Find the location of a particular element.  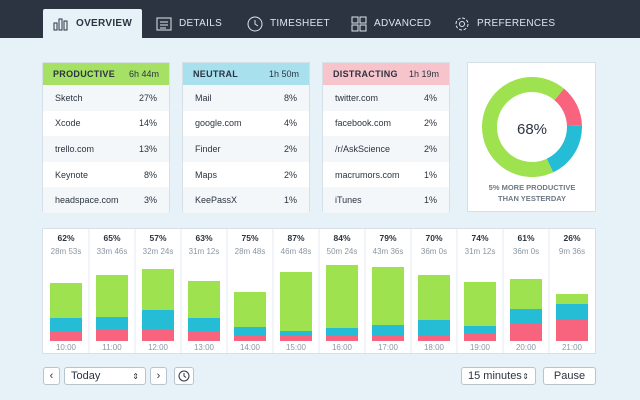

app-name: KeePassX is located at coordinates (216, 200).